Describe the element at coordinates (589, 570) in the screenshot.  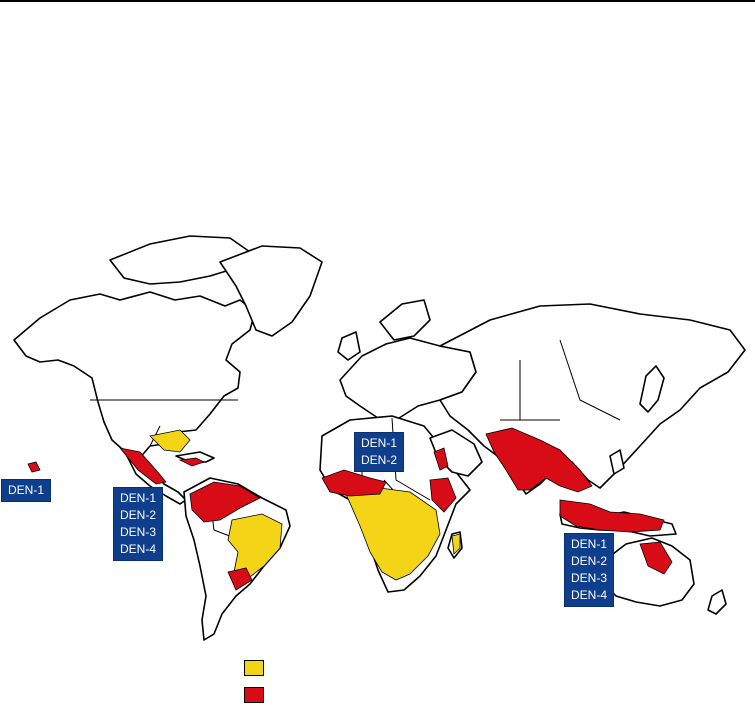
I see `serotype-label-asia-pacific: DEN-1 DEN-2 DEN-3 DEN-4` at that location.